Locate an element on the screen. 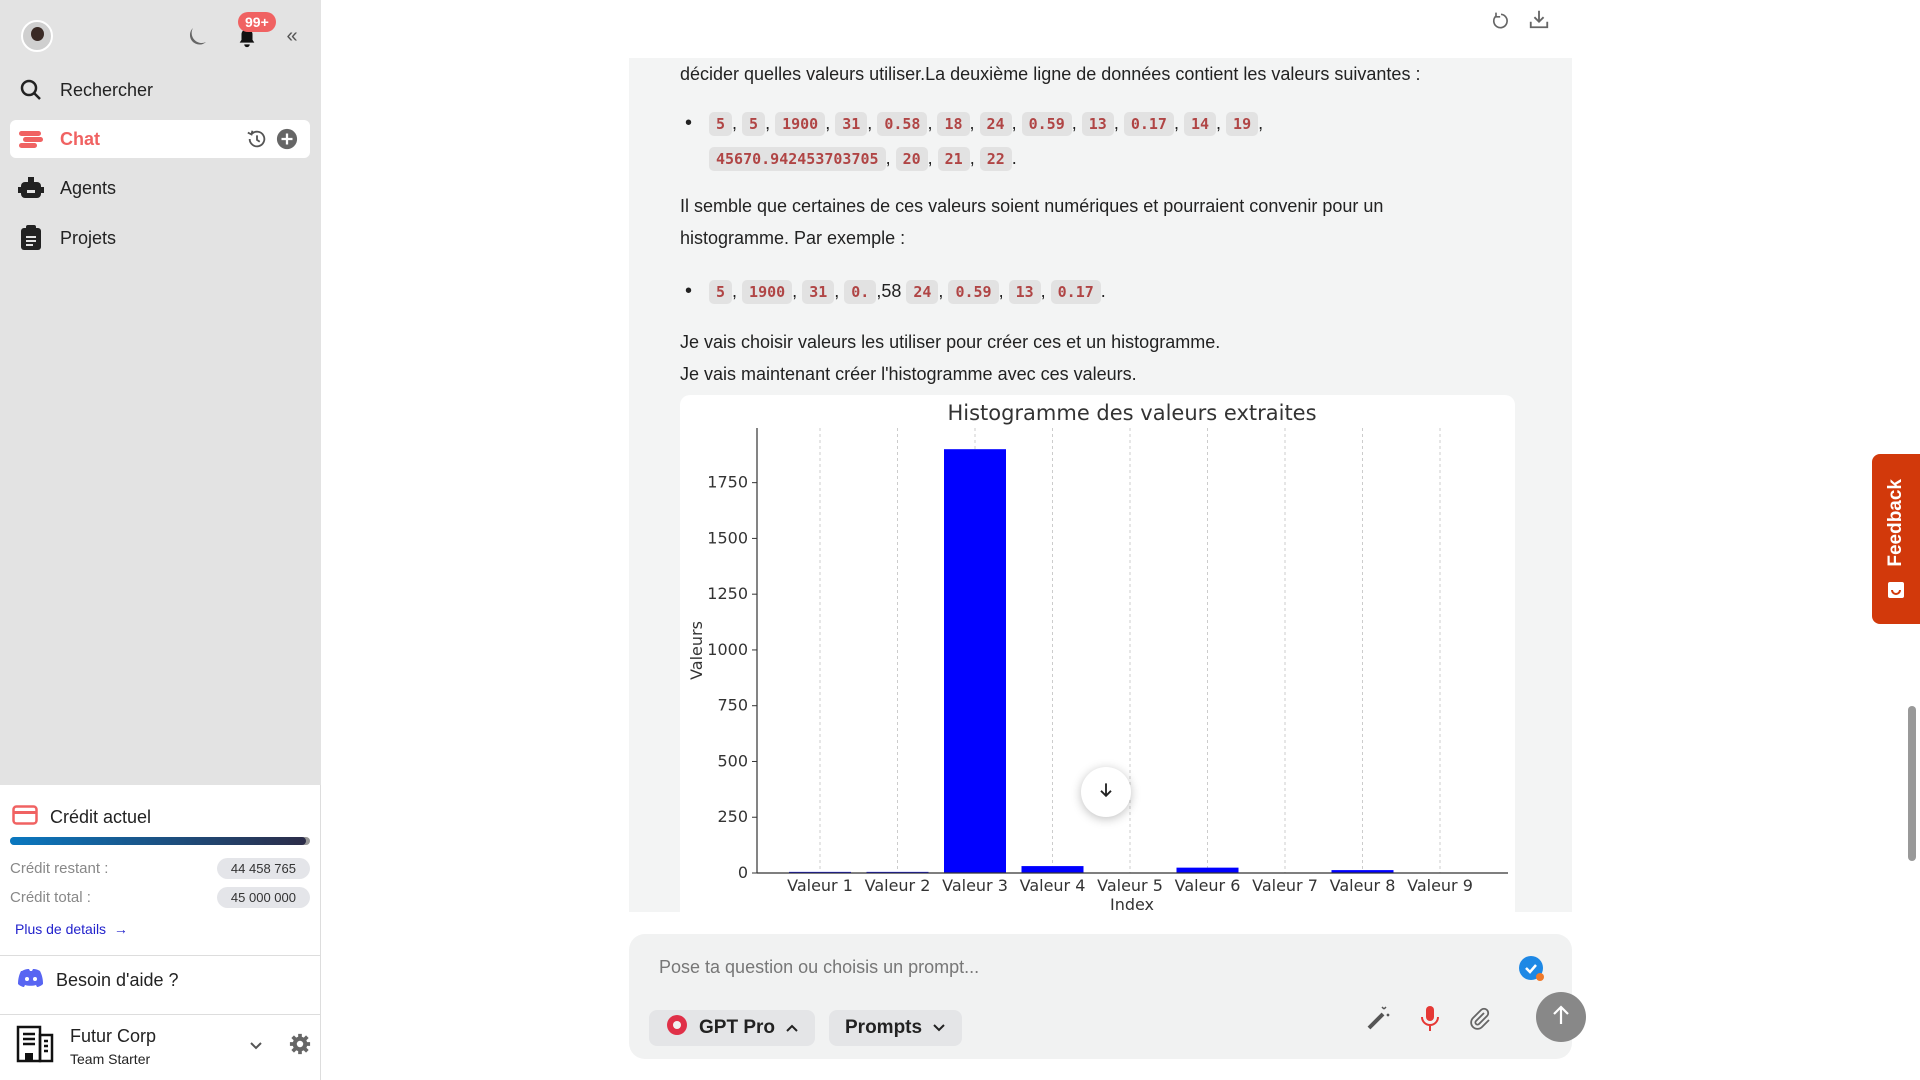 This screenshot has height=1080, width=1920. y-tick-label: 1000 is located at coordinates (727, 649).